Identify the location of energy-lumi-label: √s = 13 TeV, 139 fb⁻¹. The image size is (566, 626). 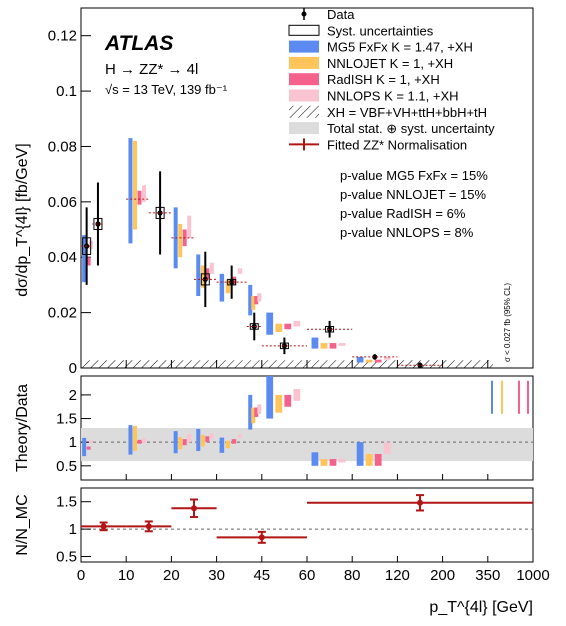
(166, 89).